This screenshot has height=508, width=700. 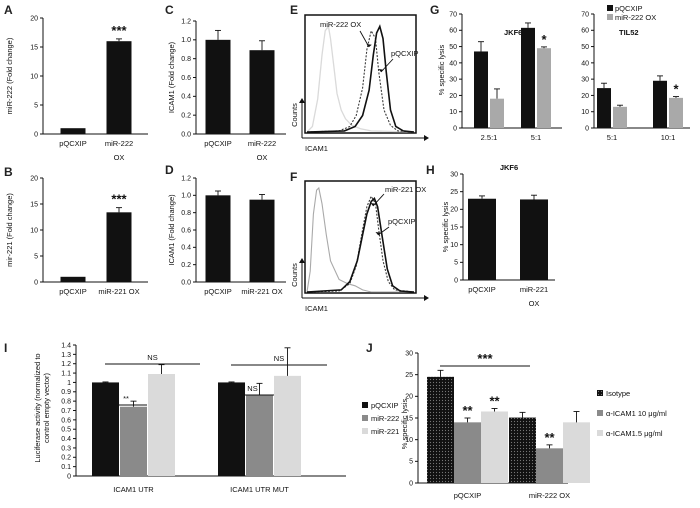 What do you see at coordinates (152, 357) in the screenshot?
I see `bracket-label-i: NS` at bounding box center [152, 357].